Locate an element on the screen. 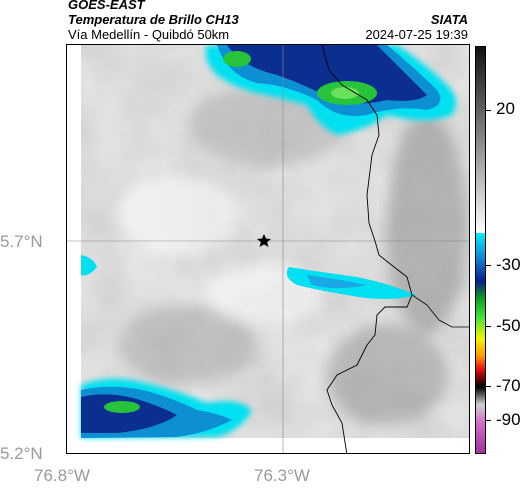  colorbar-label-20: 20 is located at coordinates (505, 108).